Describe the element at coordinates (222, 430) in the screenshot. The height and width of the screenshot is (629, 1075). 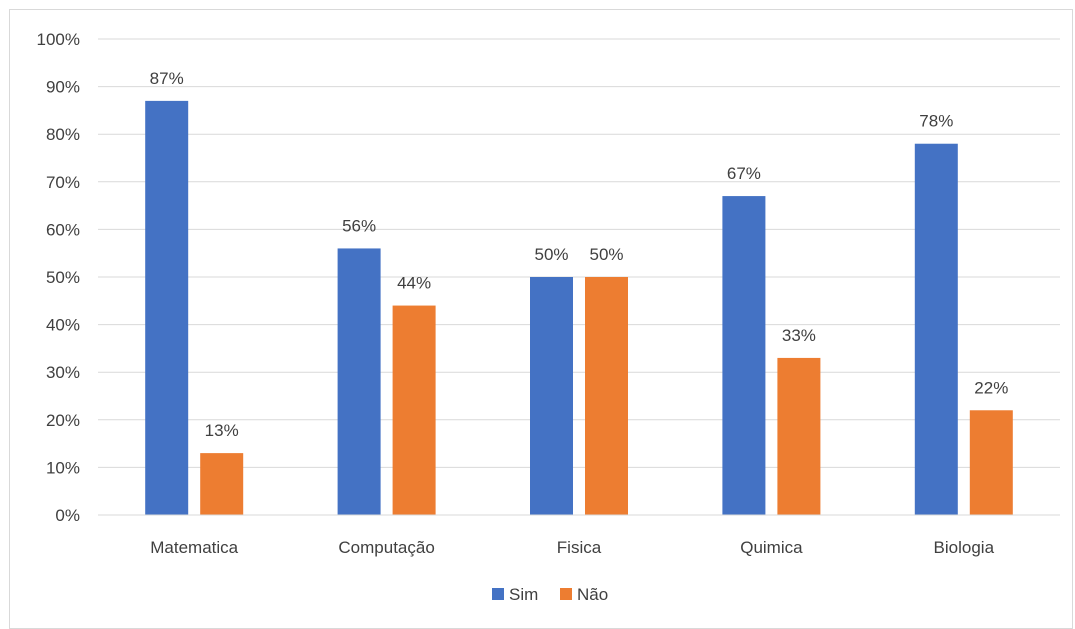
I see `data-label: 13%` at that location.